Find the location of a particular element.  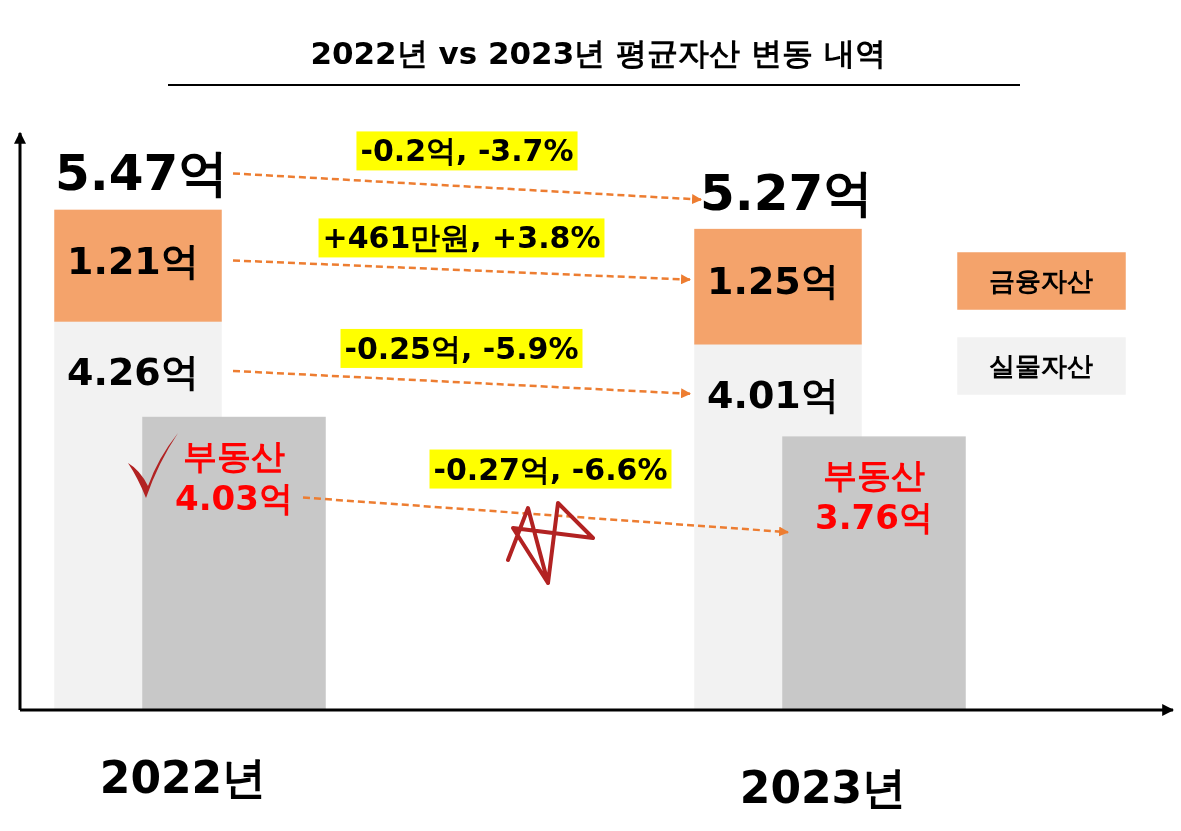

data-label: 4.03억 is located at coordinates (234, 497).